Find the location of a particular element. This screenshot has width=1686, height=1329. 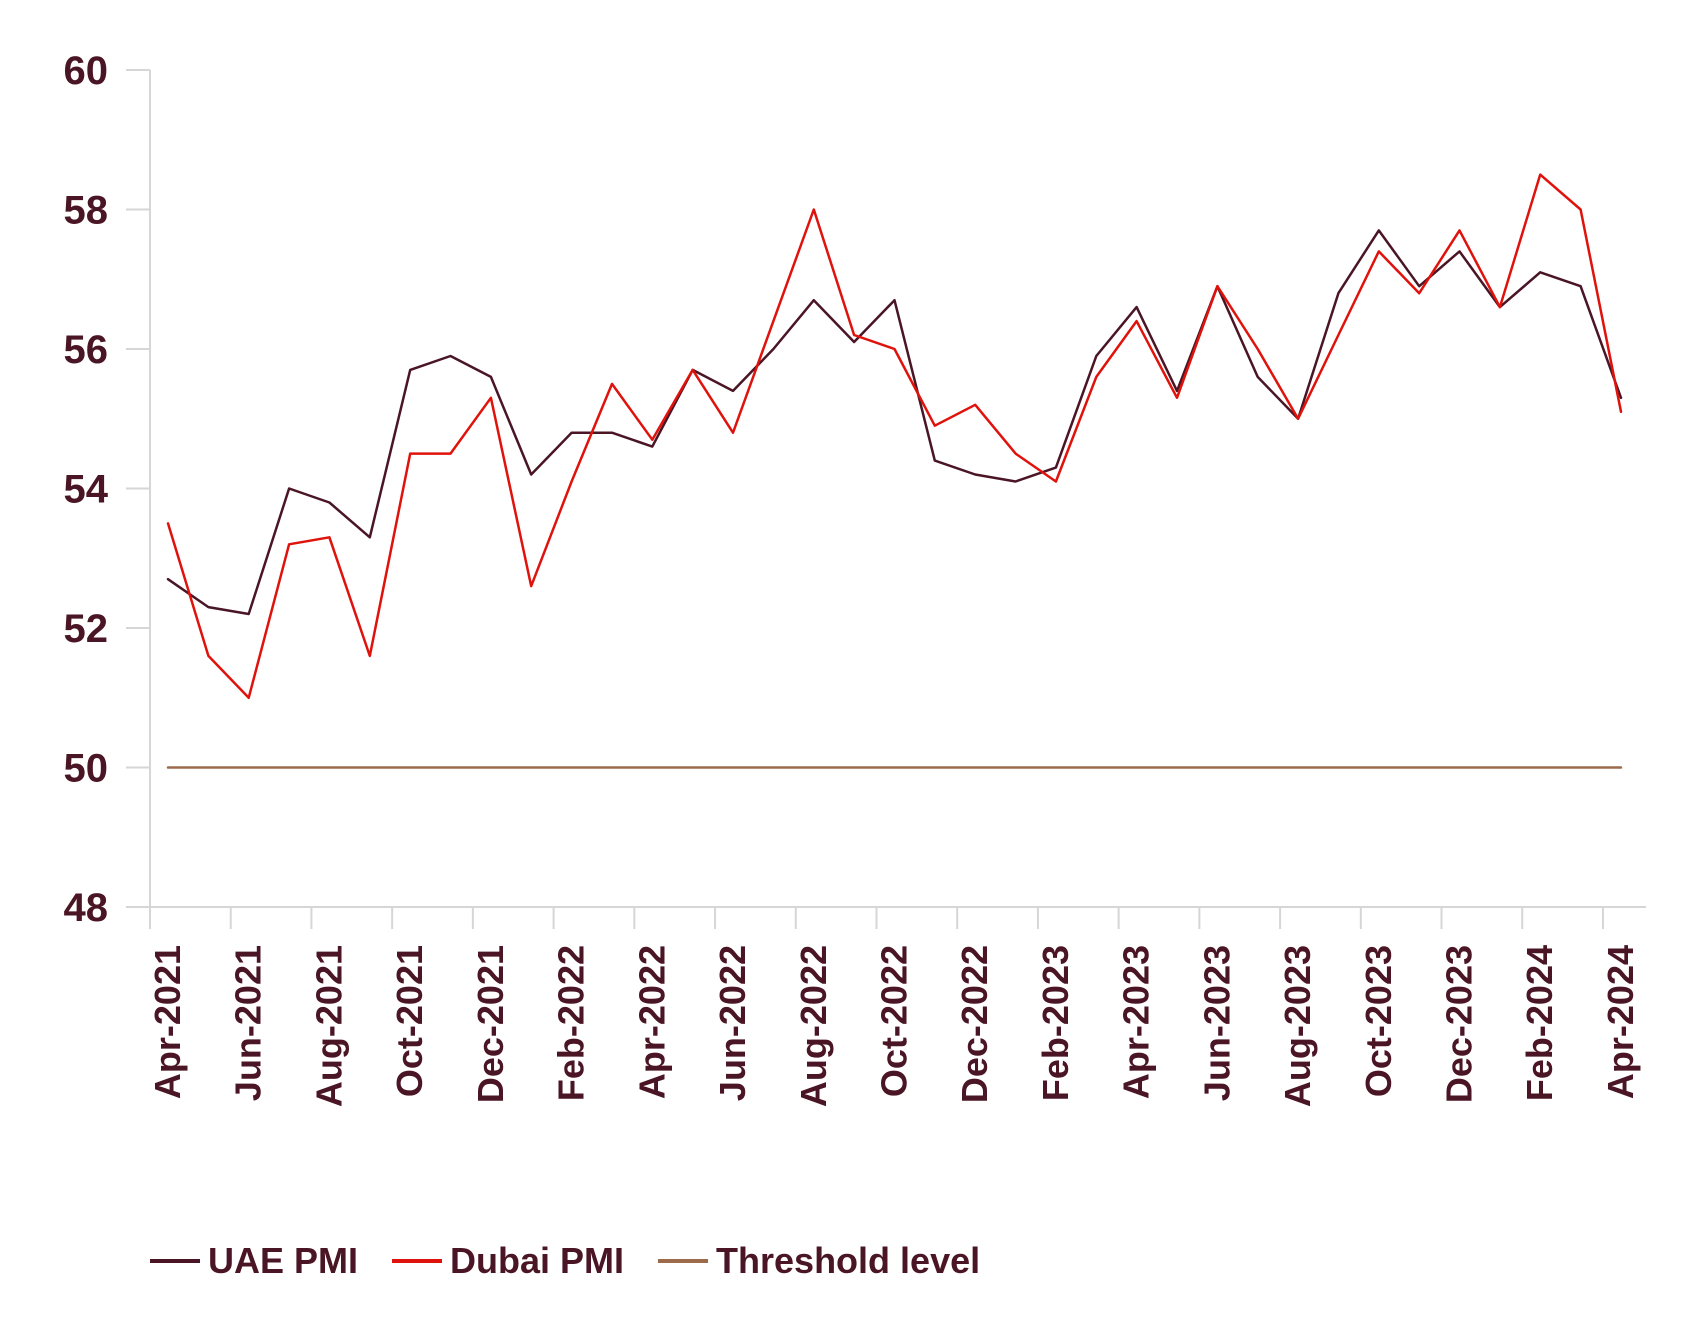

legend-swatch-dubai-pmi is located at coordinates (417, 1261).